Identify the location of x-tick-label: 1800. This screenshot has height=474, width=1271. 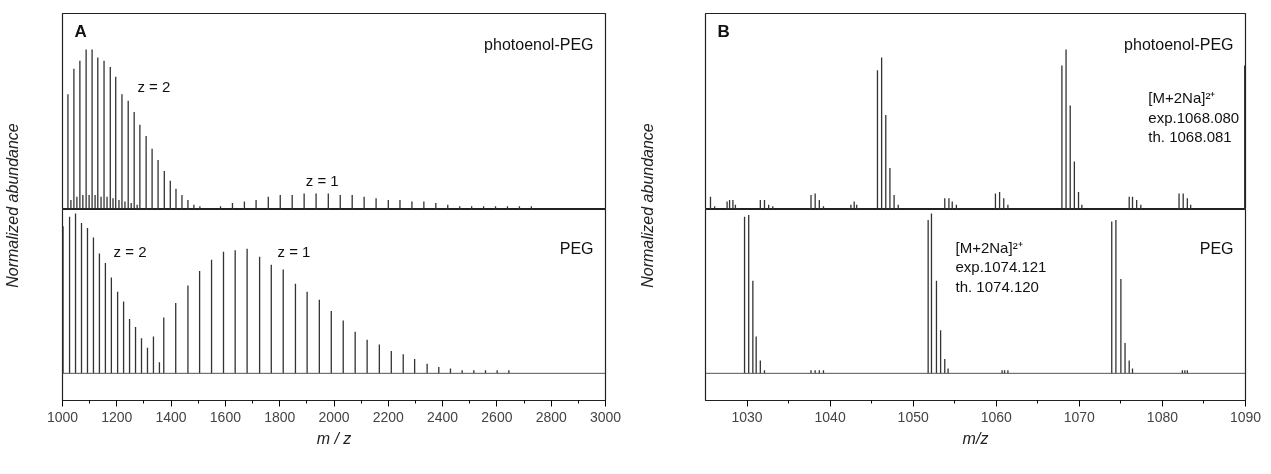
(280, 416).